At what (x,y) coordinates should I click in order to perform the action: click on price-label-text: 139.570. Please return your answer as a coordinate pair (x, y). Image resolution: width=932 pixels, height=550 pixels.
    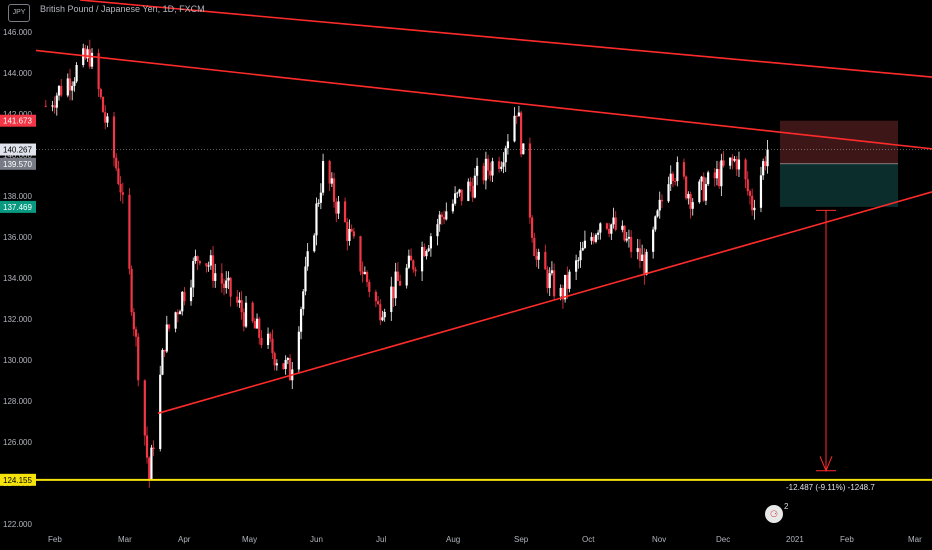
    Looking at the image, I should click on (17, 164).